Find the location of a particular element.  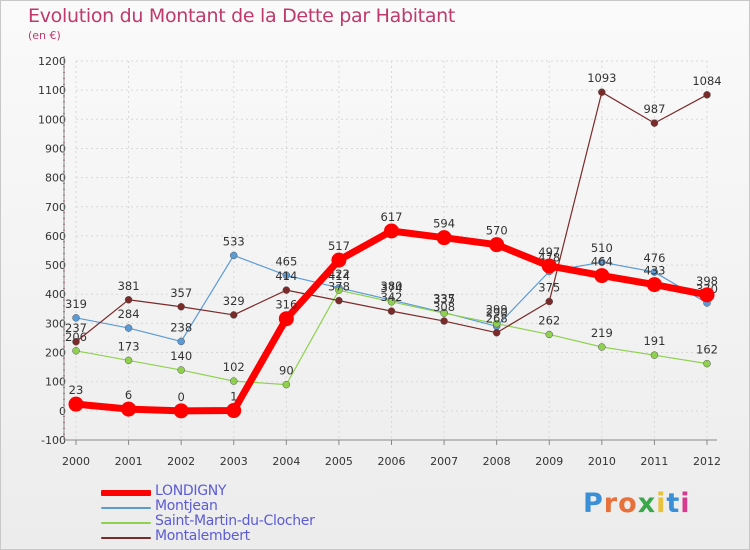

data-label: 319 is located at coordinates (76, 304).